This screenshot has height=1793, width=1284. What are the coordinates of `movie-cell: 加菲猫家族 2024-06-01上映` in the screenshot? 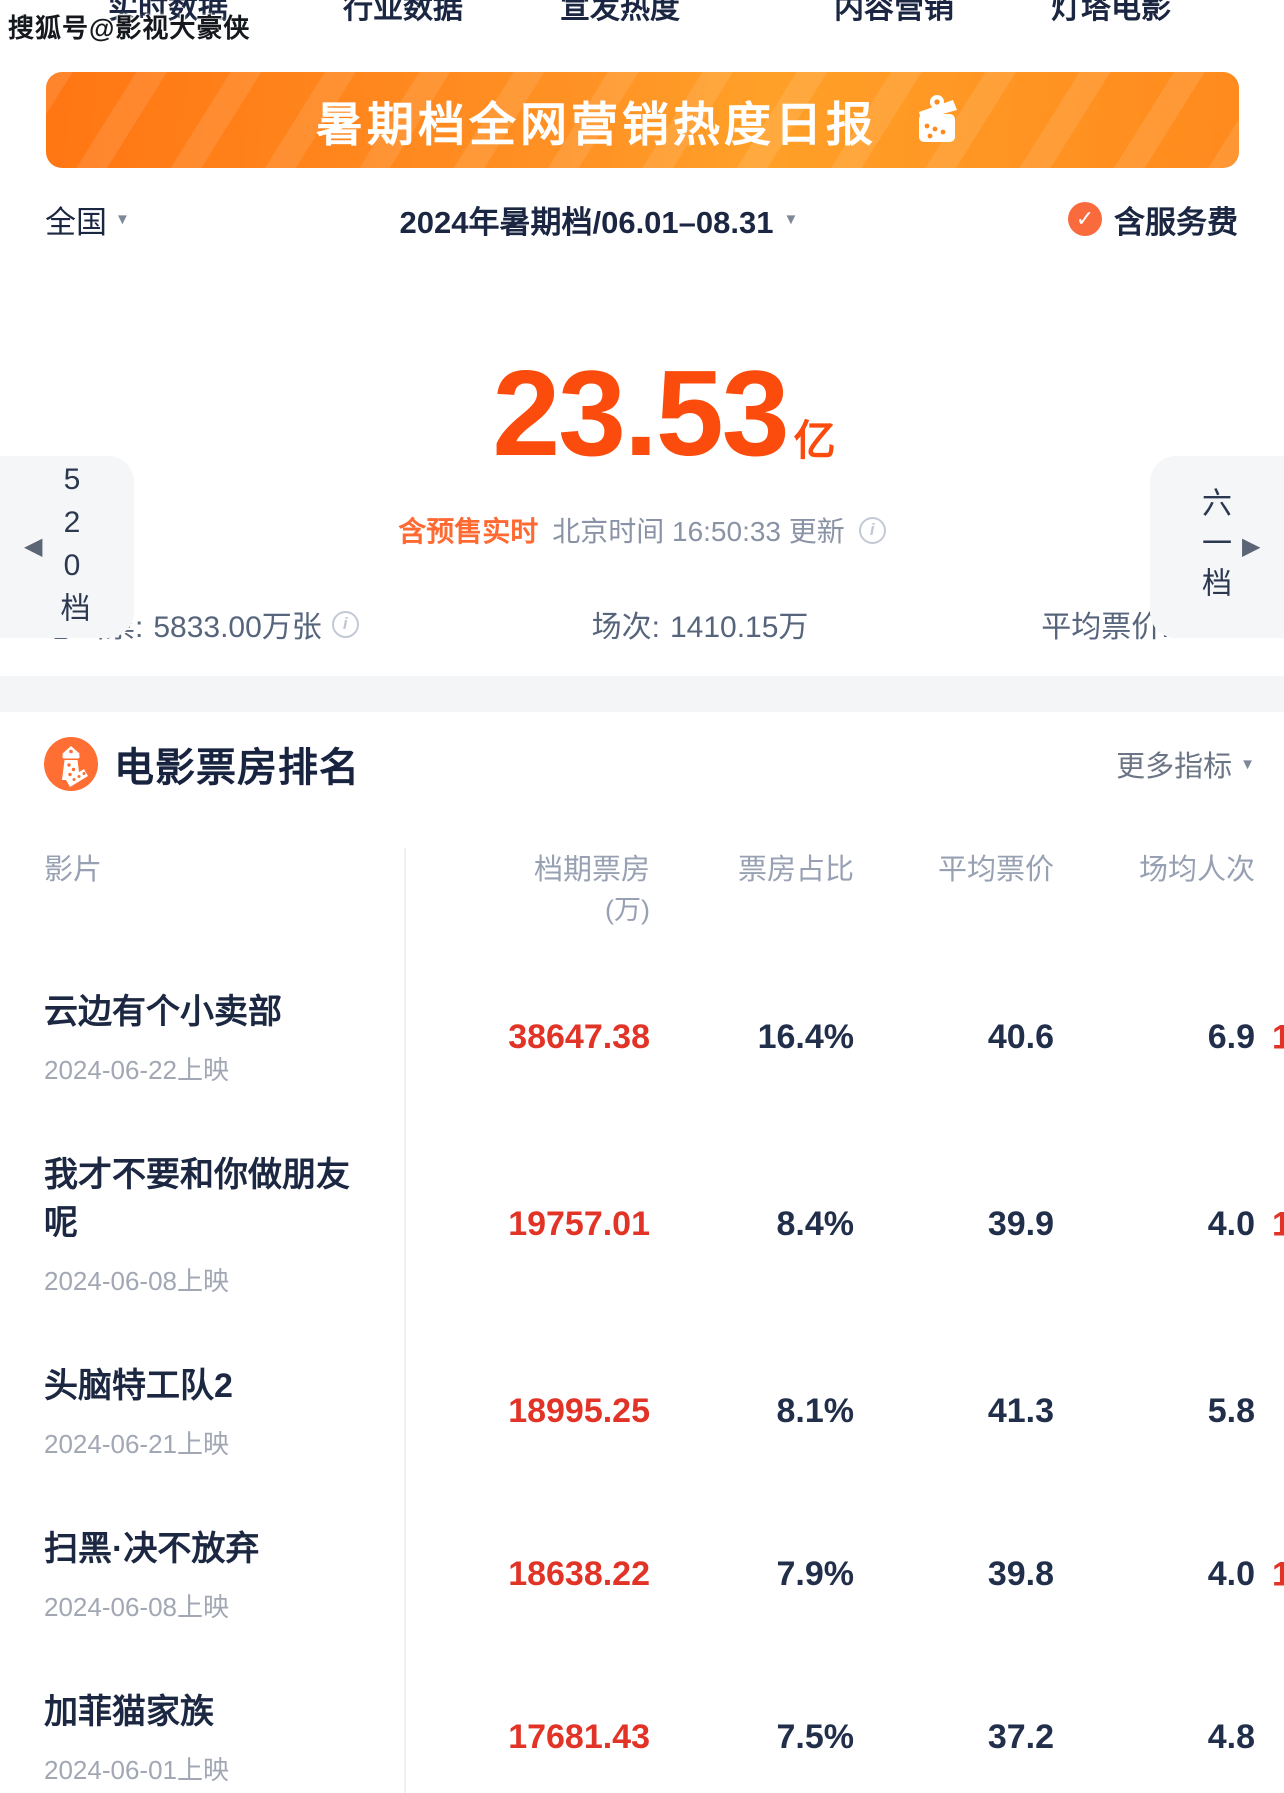 It's located at (224, 1737).